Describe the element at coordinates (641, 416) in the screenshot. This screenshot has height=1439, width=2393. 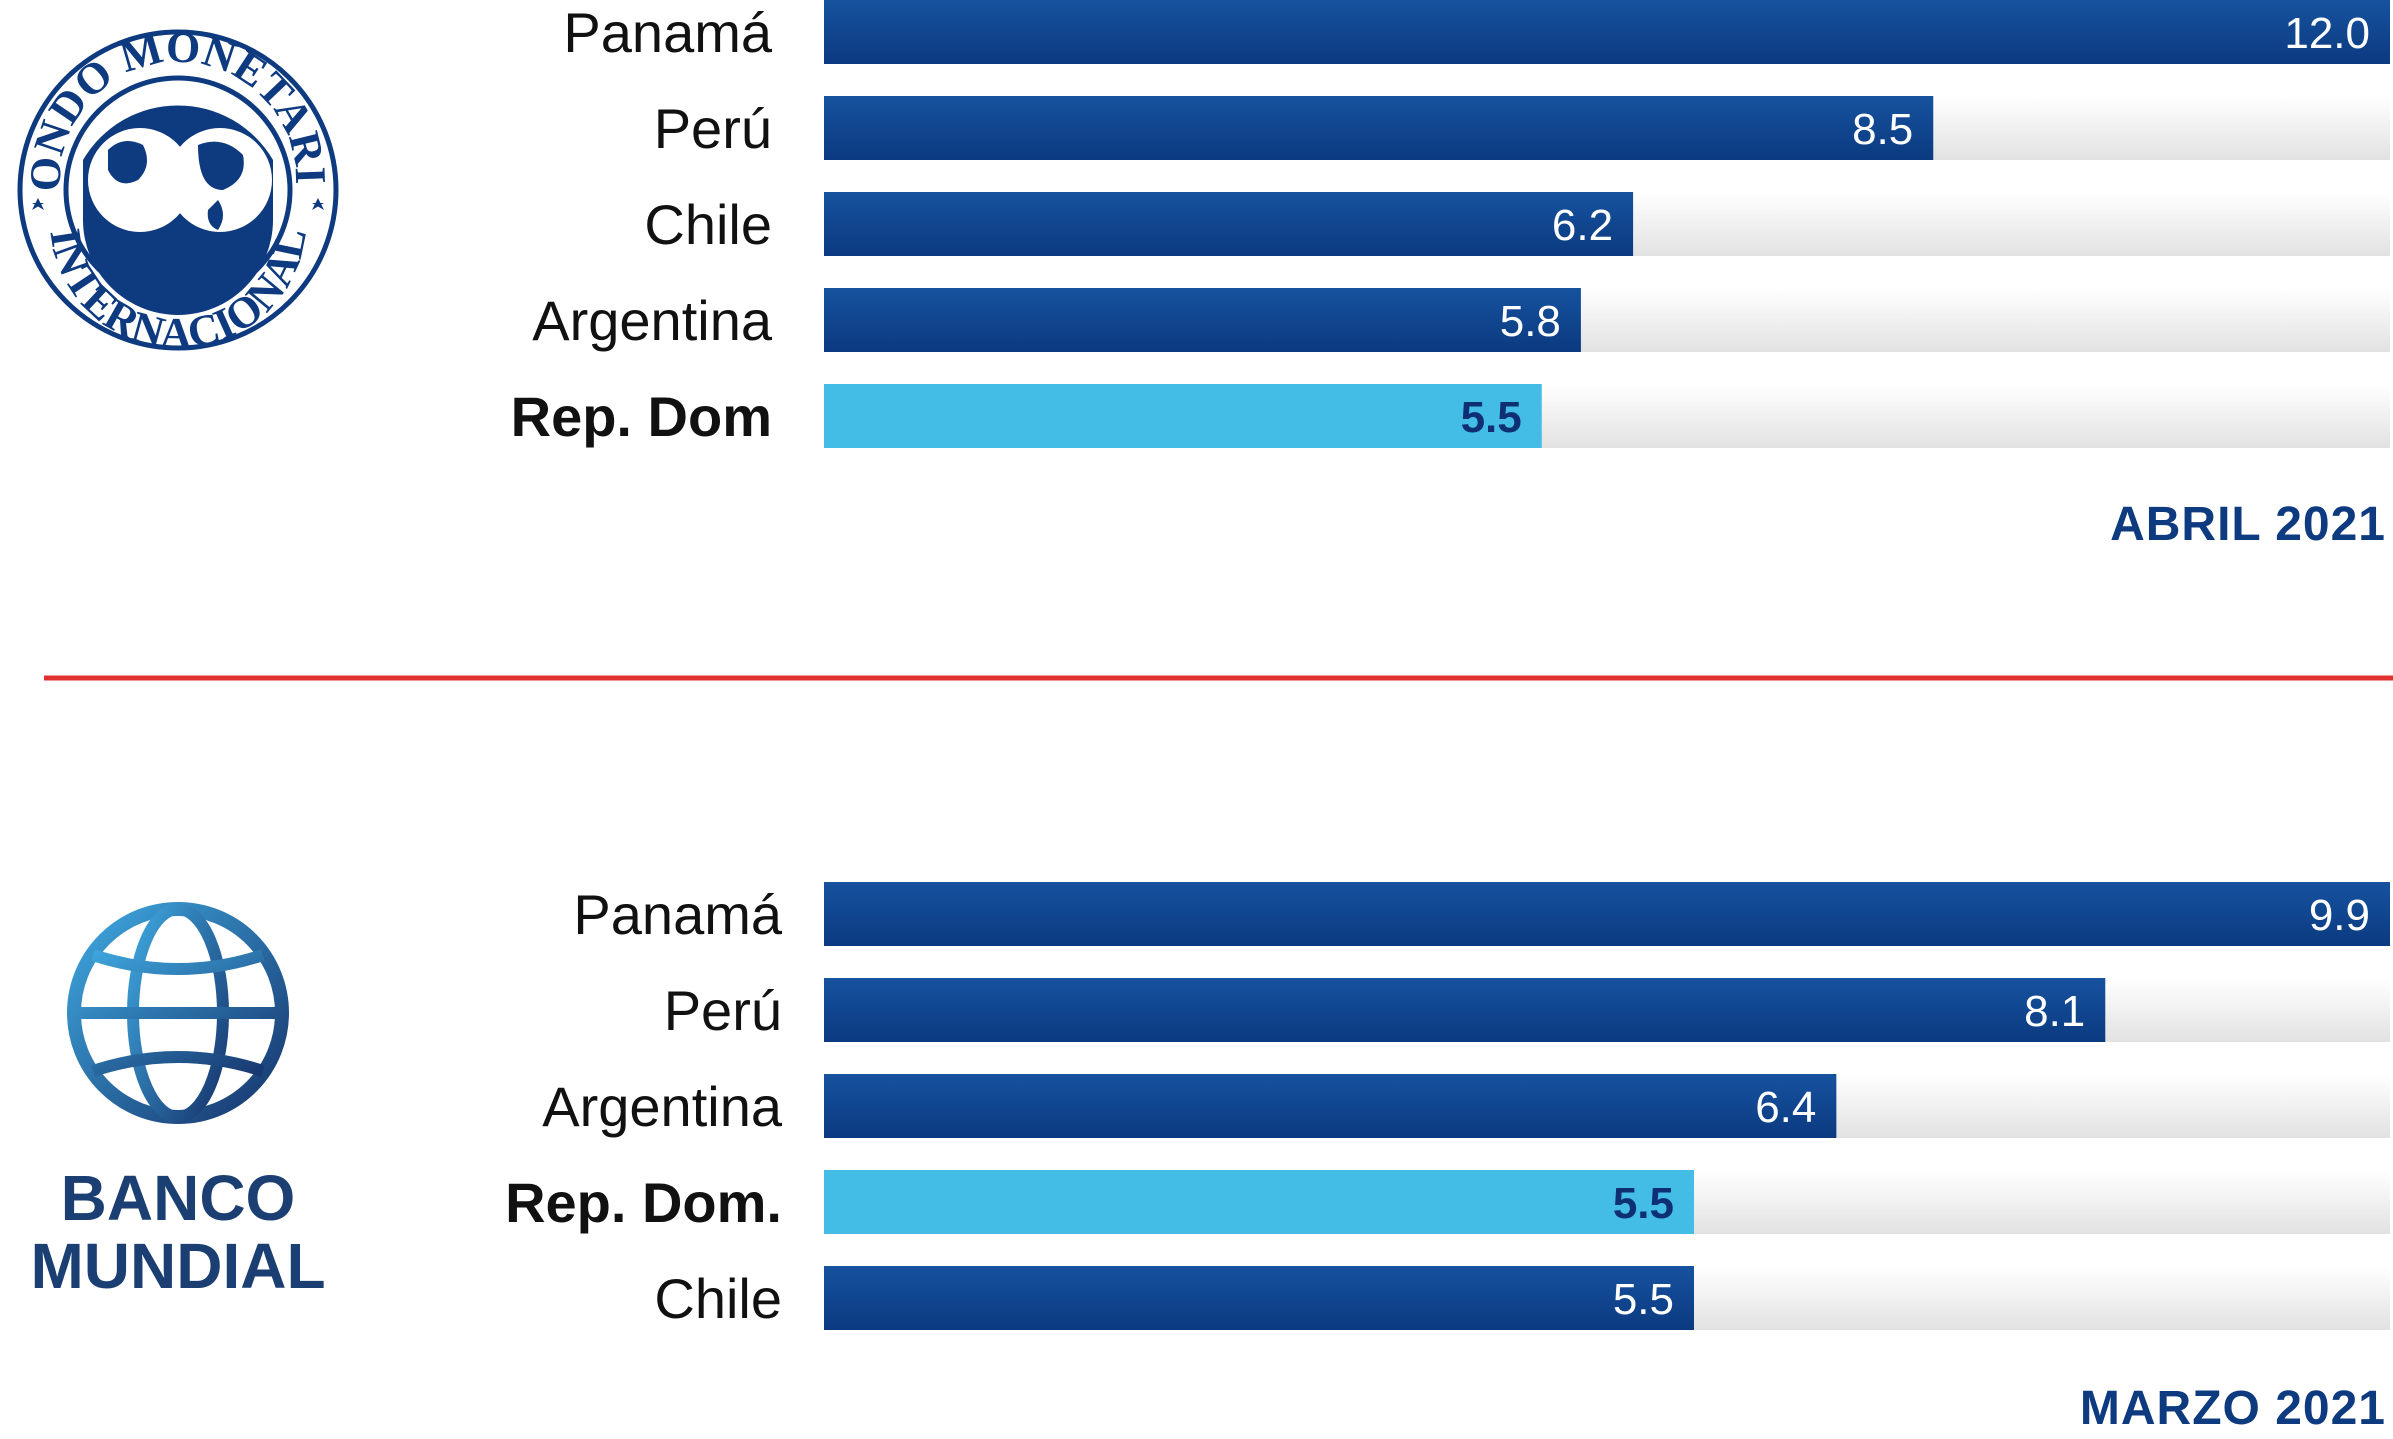
I see `category-label: Rep. Dom` at that location.